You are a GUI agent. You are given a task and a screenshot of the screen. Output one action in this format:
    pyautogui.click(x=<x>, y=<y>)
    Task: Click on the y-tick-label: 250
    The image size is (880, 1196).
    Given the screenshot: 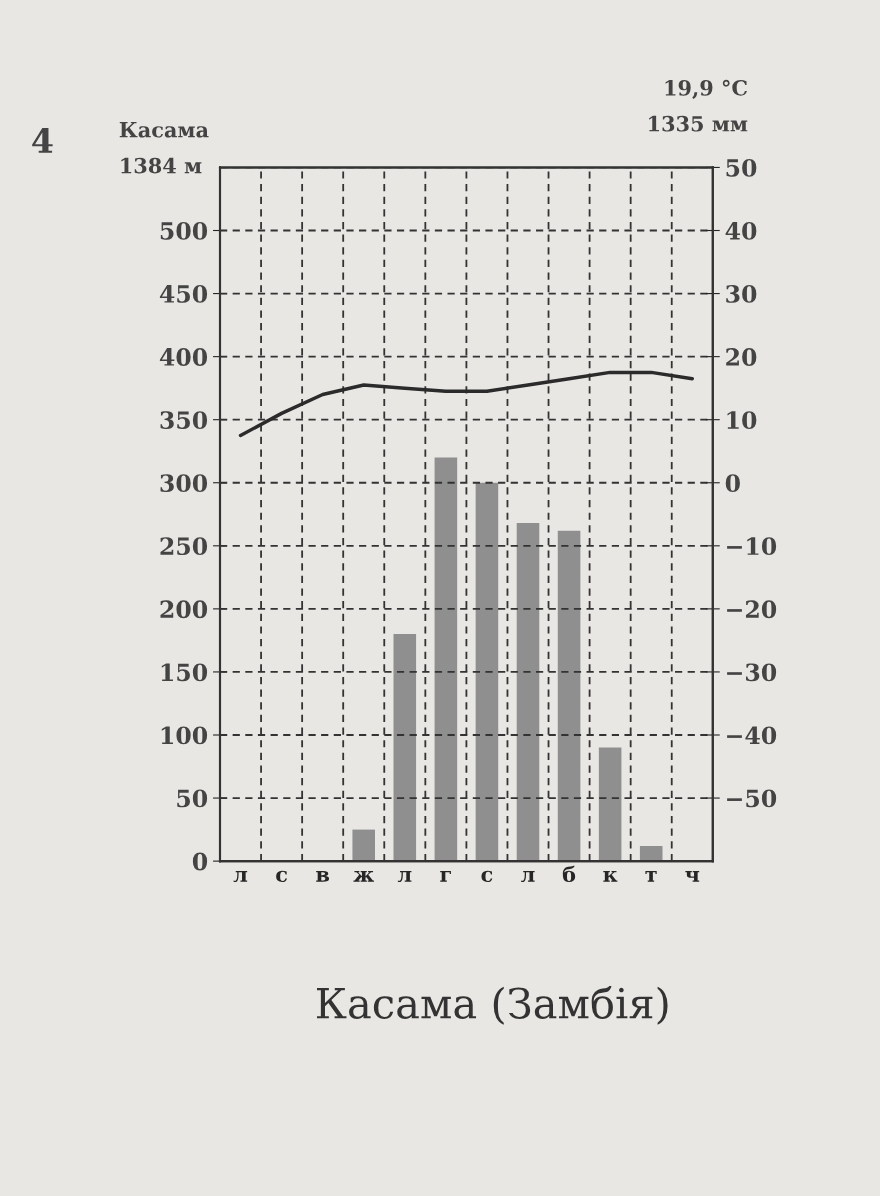 What is the action you would take?
    pyautogui.click(x=184, y=546)
    